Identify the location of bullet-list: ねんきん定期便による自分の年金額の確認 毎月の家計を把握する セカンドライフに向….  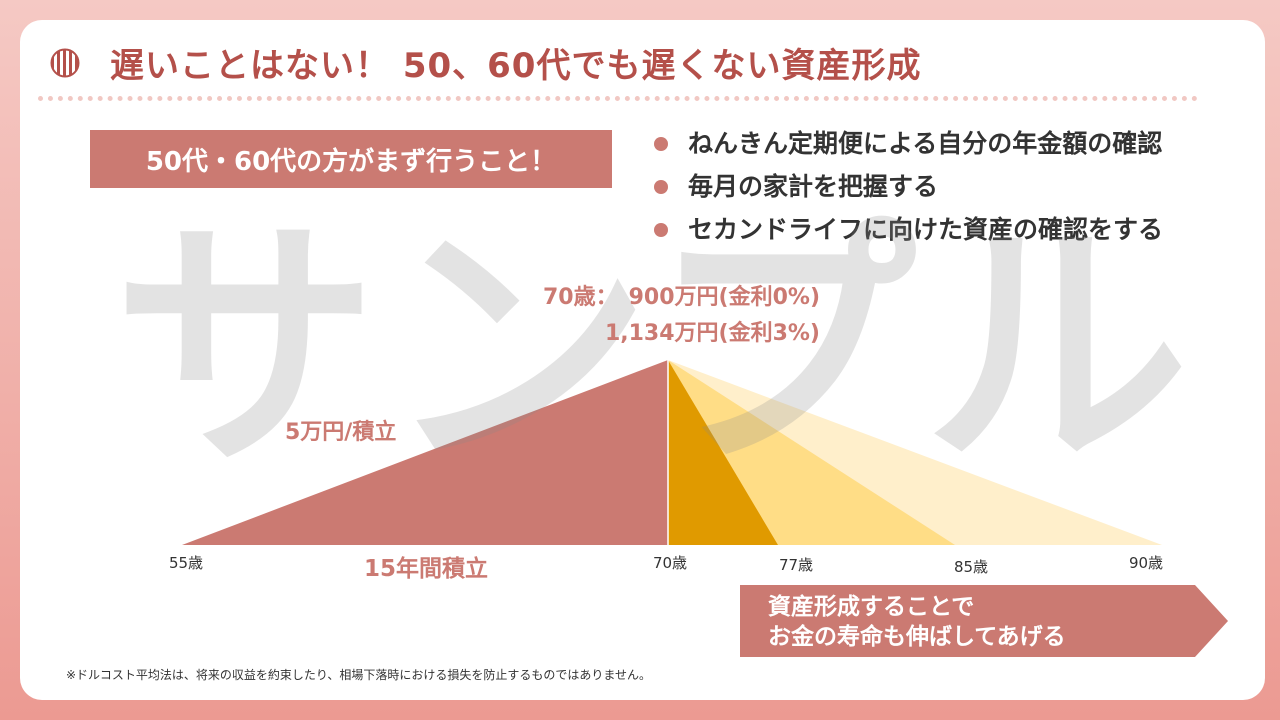
(907, 192).